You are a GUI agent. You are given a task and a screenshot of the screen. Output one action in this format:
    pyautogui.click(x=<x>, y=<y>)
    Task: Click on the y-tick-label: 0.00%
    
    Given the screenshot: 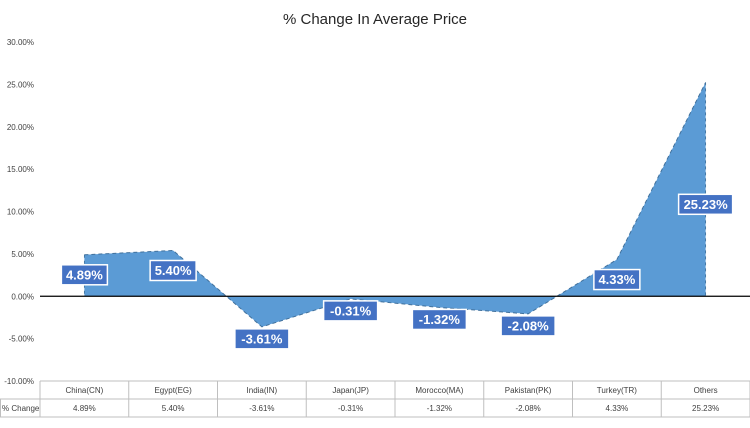 What is the action you would take?
    pyautogui.click(x=22, y=296)
    